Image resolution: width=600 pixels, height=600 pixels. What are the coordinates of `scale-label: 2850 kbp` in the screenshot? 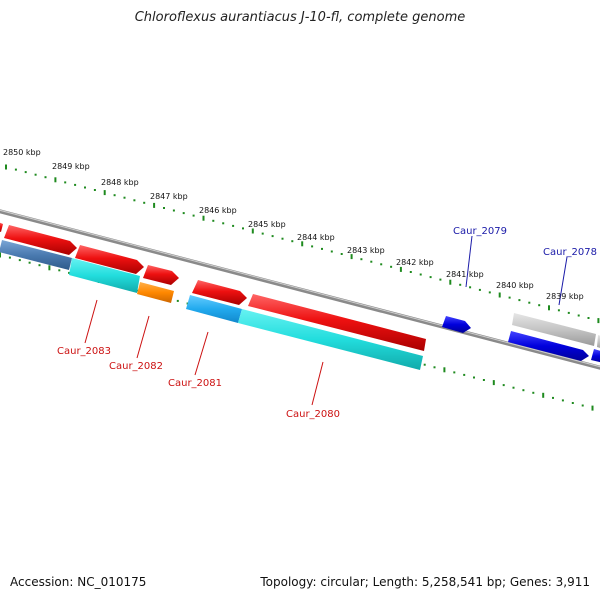 It's located at (22, 152).